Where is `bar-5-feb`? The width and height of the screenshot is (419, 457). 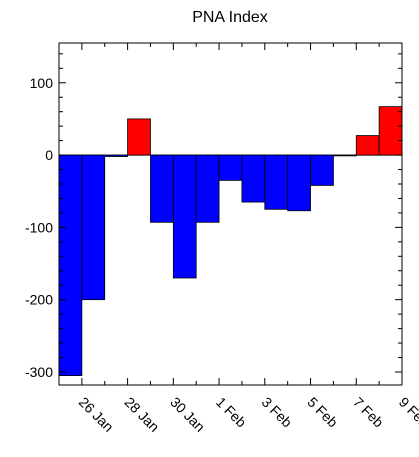 bar-5-feb is located at coordinates (299, 183).